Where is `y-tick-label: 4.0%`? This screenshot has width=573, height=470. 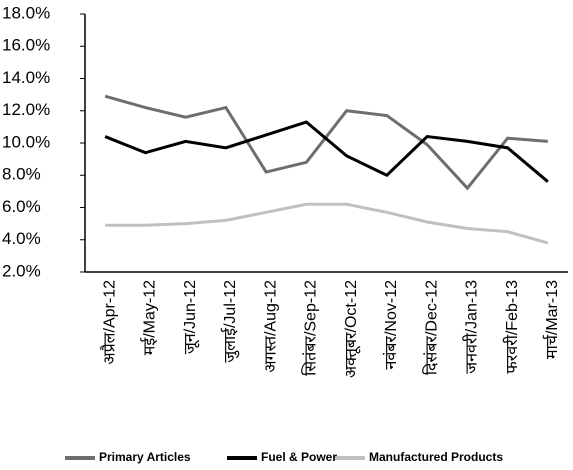
y-tick-label: 4.0% is located at coordinates (21, 238).